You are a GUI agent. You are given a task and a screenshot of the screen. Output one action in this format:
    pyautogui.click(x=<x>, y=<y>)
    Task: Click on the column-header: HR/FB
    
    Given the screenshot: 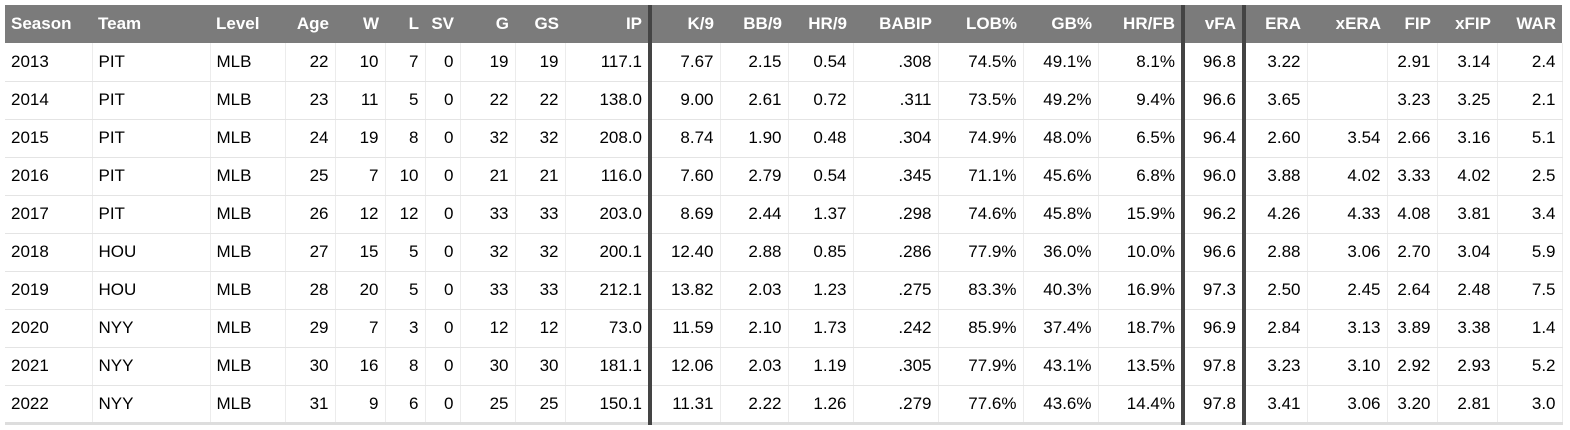 What is the action you would take?
    pyautogui.click(x=1141, y=24)
    